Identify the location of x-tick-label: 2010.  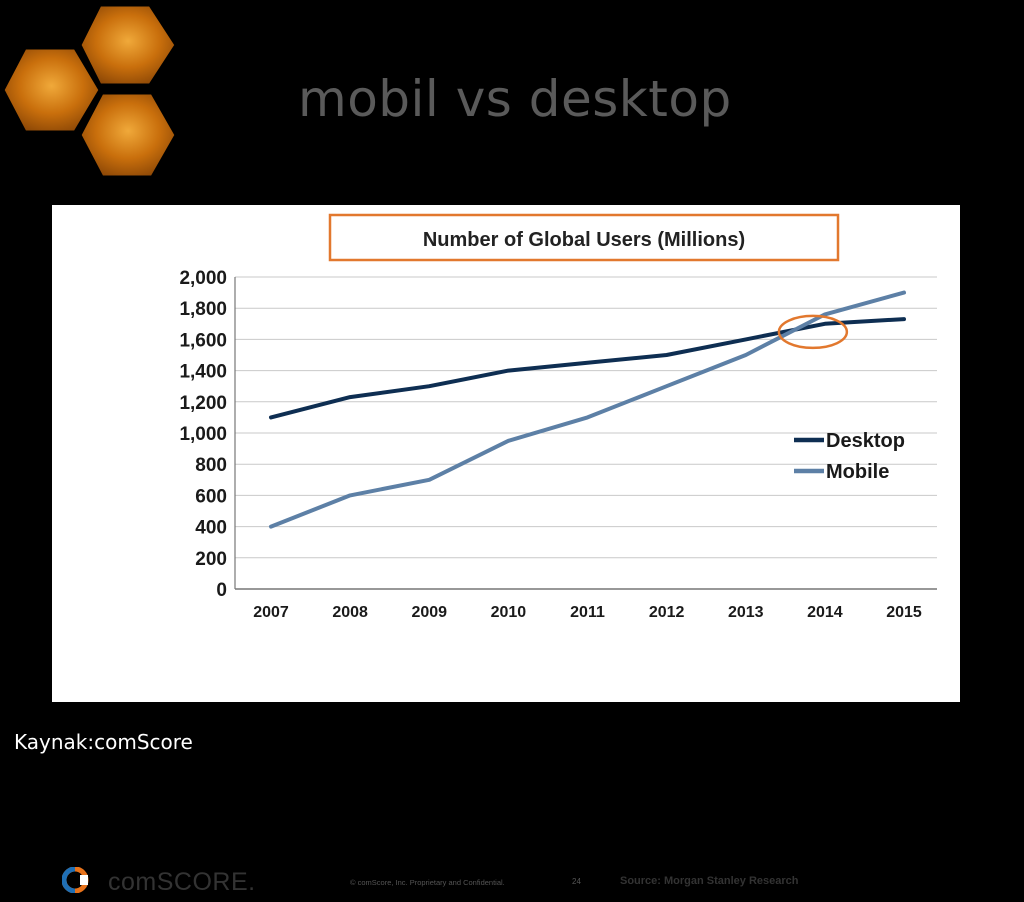
(509, 612).